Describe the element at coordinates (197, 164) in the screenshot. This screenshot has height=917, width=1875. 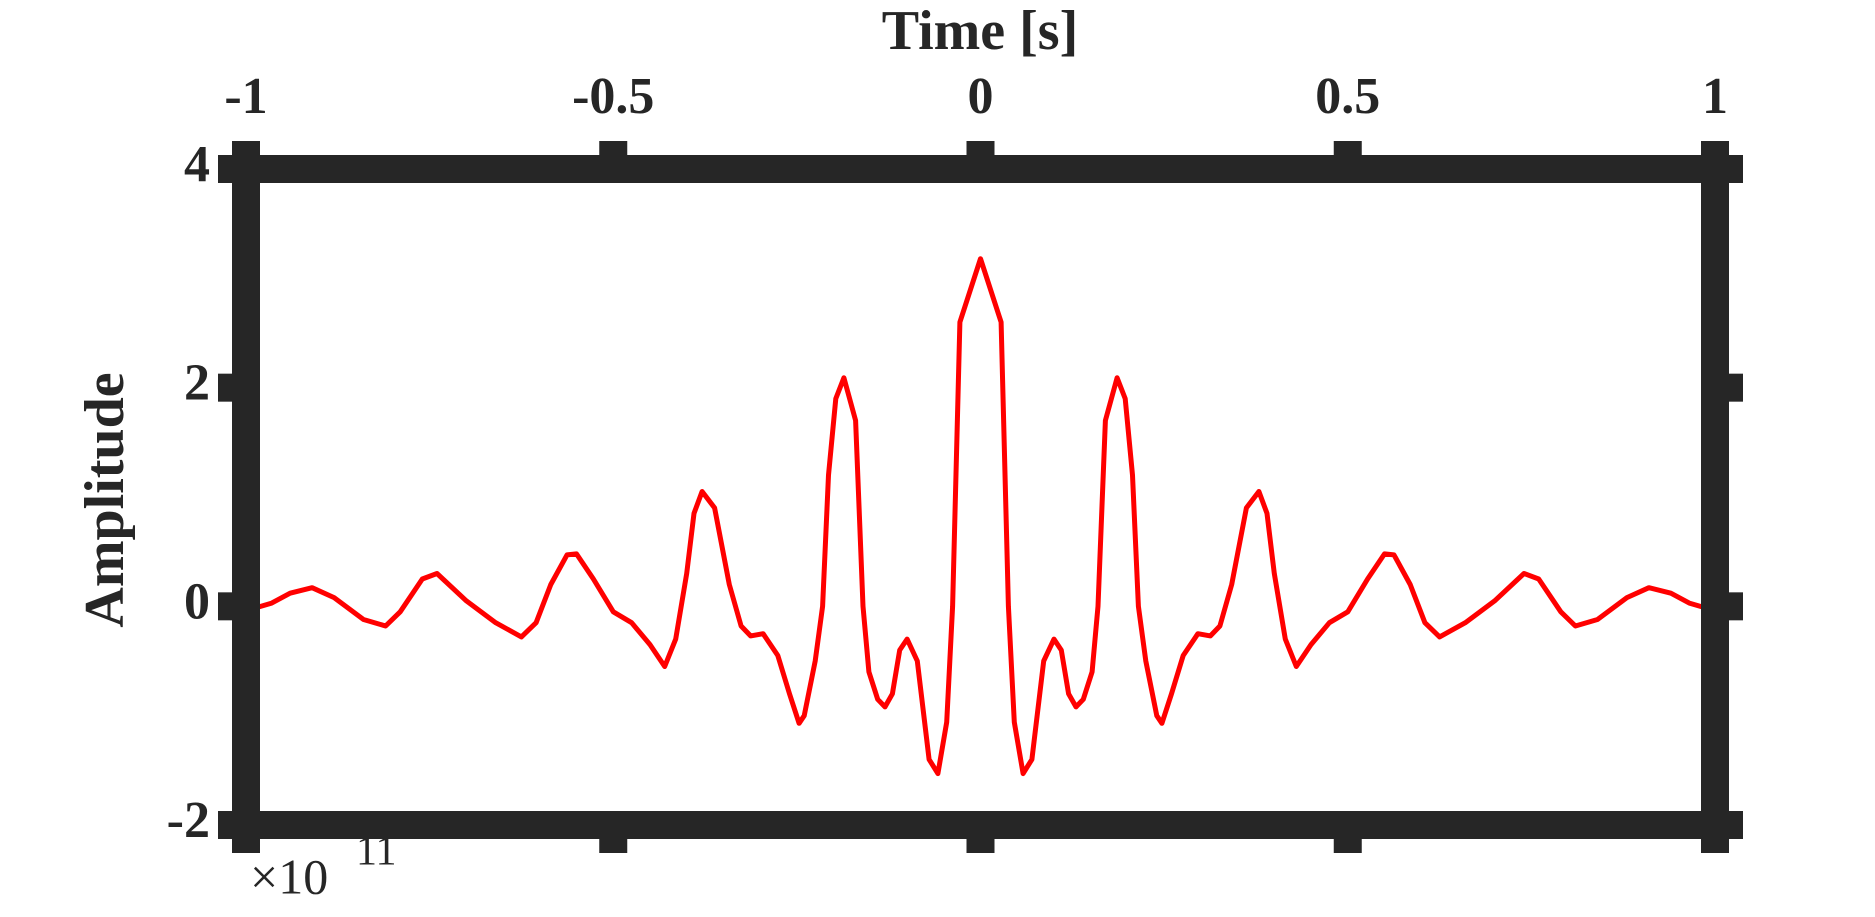
I see `y-tick-label: 4` at that location.